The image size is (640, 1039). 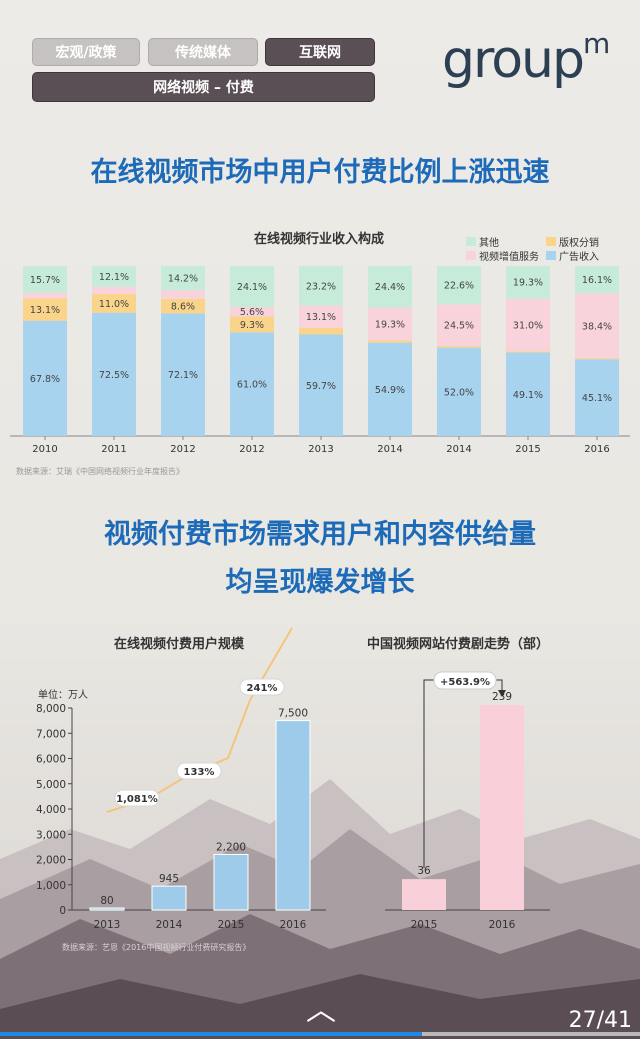 I want to click on chart2-ytick-5: 5,000, so click(x=51, y=785).